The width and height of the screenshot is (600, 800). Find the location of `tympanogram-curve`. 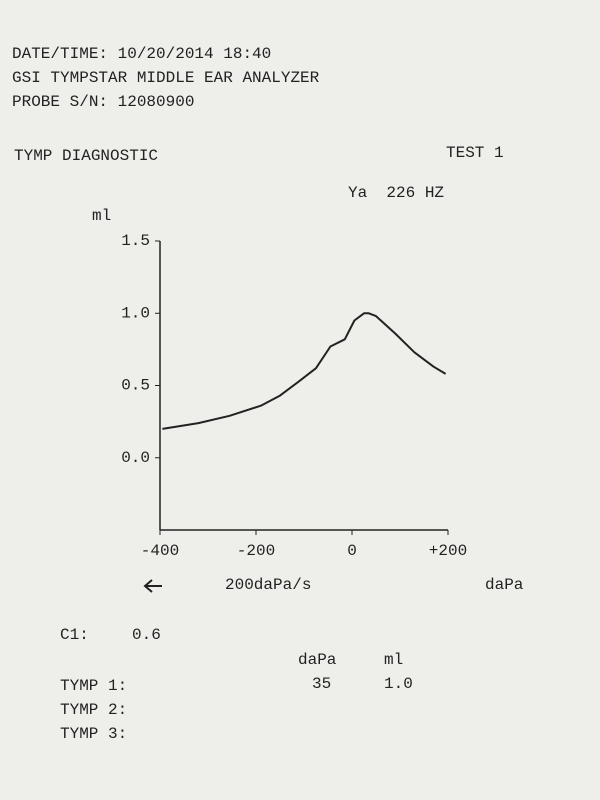

tympanogram-curve is located at coordinates (304, 371).